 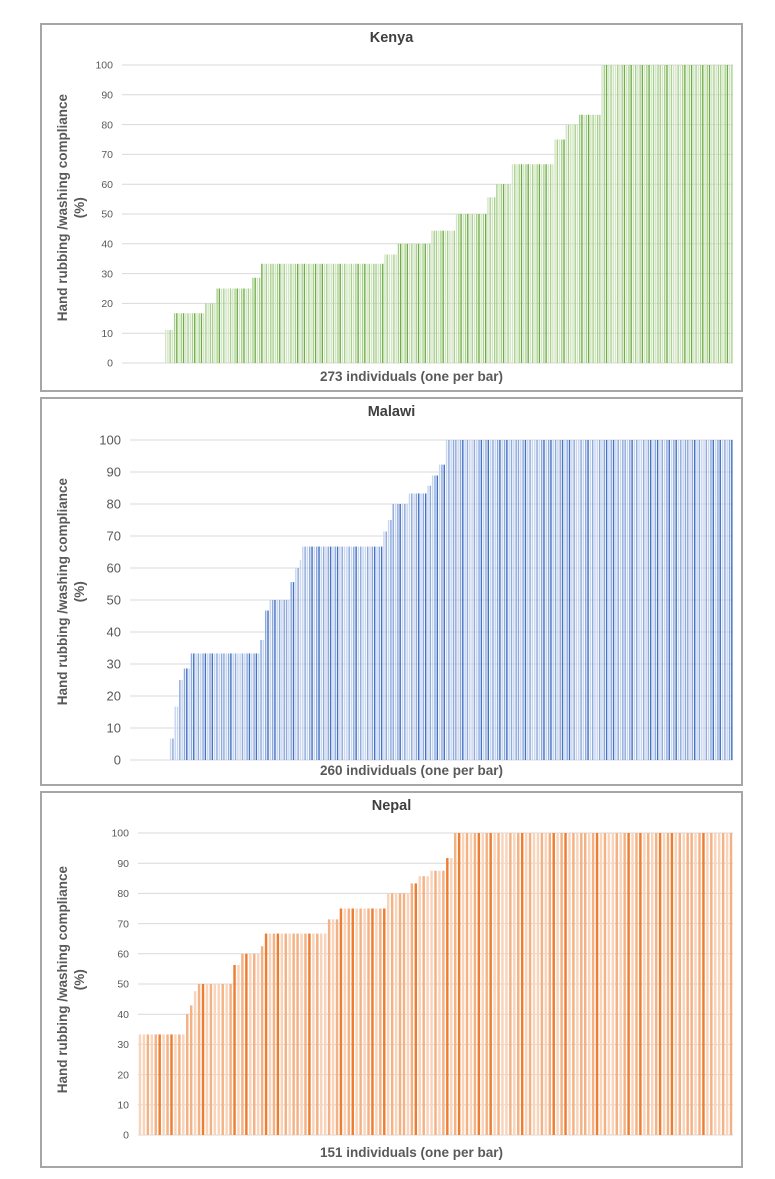 What do you see at coordinates (114, 632) in the screenshot?
I see `y-tick-label: 40` at bounding box center [114, 632].